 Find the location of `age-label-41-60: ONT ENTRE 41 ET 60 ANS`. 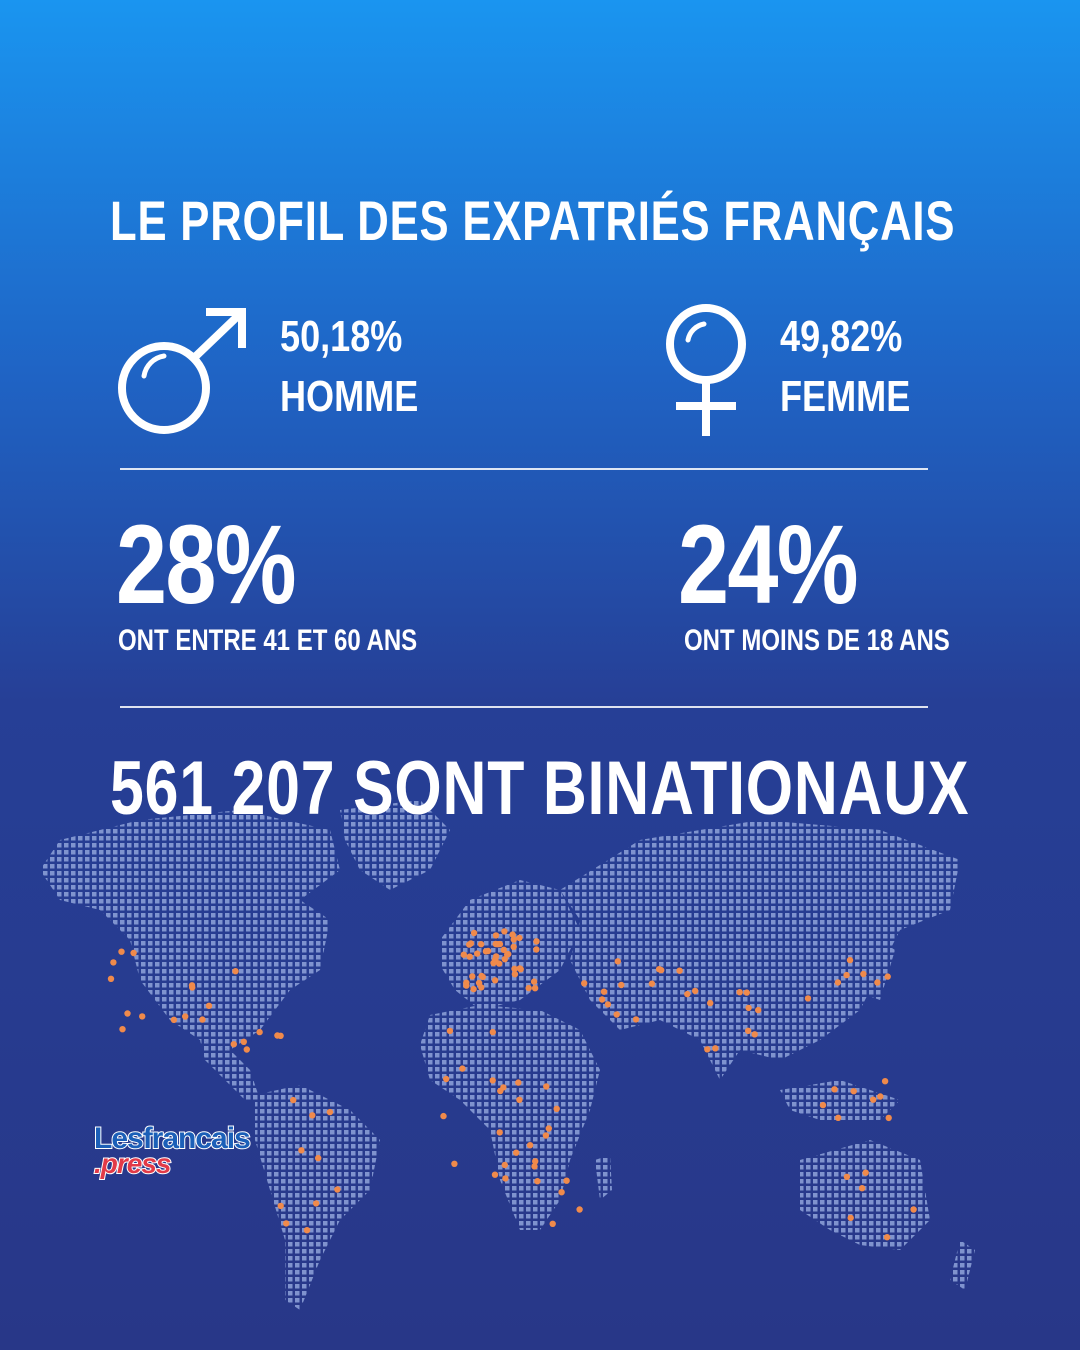

age-label-41-60: ONT ENTRE 41 ET 60 ANS is located at coordinates (268, 640).